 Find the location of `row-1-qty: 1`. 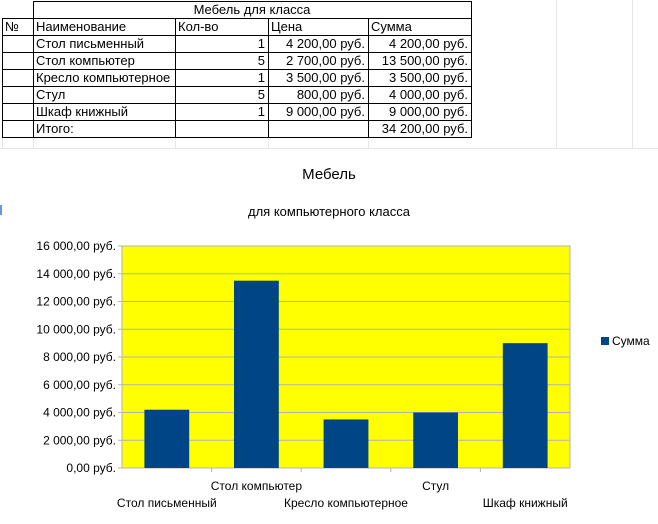

row-1-qty: 1 is located at coordinates (261, 43).